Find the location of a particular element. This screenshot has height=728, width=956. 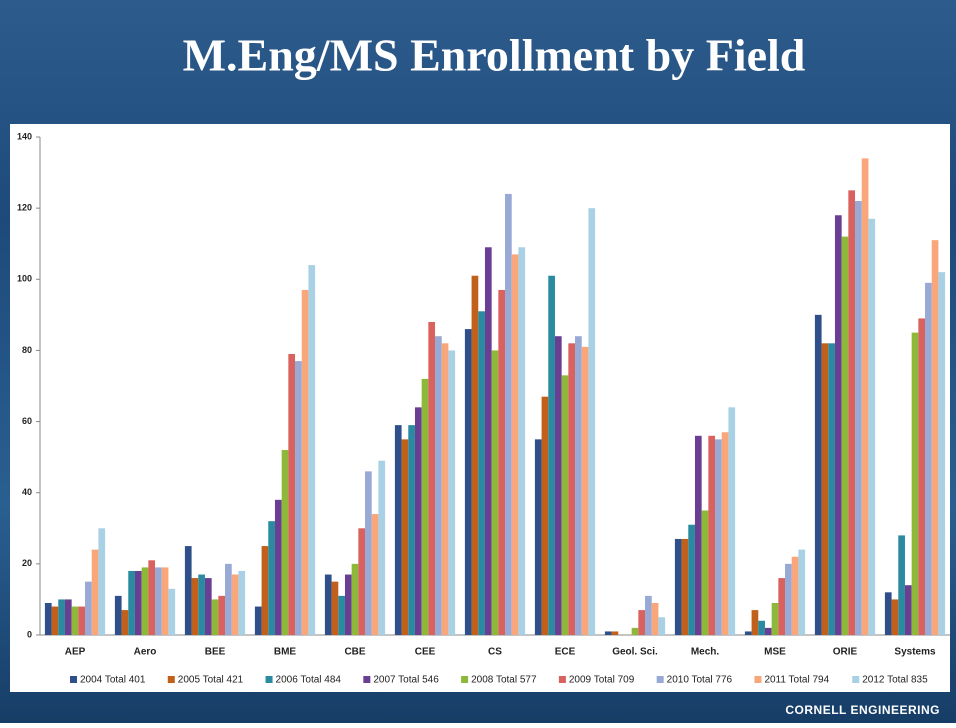

y-tick-label: 140 is located at coordinates (24, 136).